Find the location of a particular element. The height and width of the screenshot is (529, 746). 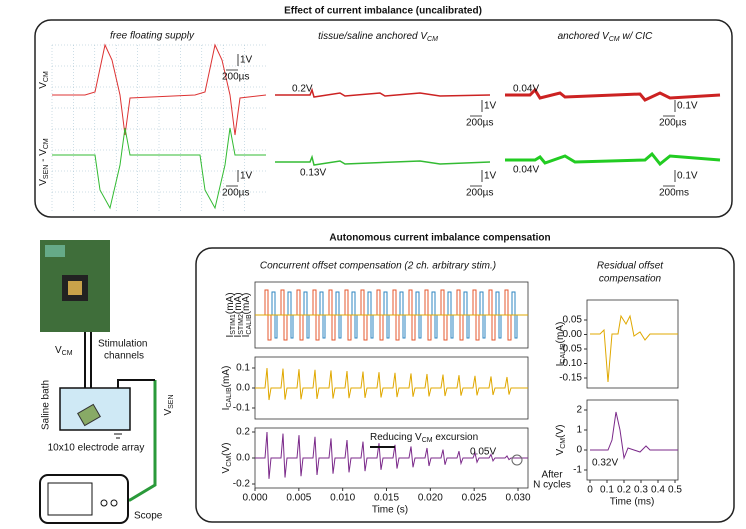

y-label: ISTIM1(mA) is located at coordinates (231, 314).